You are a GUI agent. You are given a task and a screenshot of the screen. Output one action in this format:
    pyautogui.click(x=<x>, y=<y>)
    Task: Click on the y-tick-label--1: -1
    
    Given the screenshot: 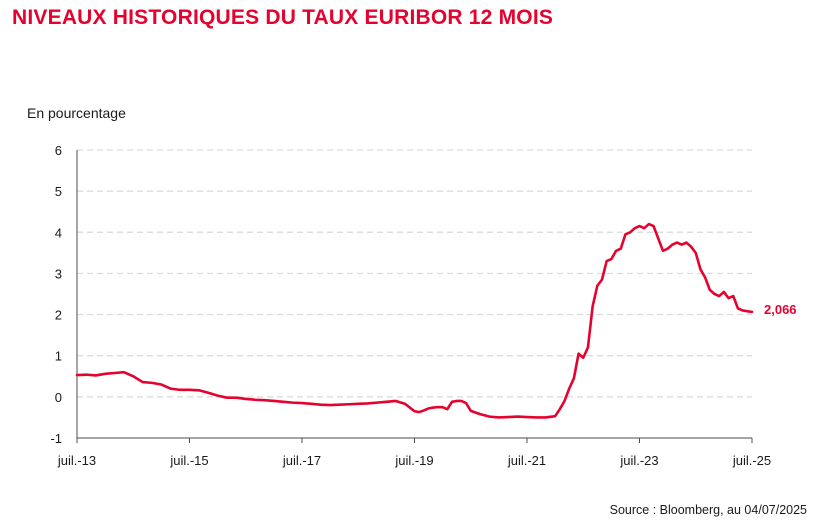 What is the action you would take?
    pyautogui.click(x=56, y=438)
    